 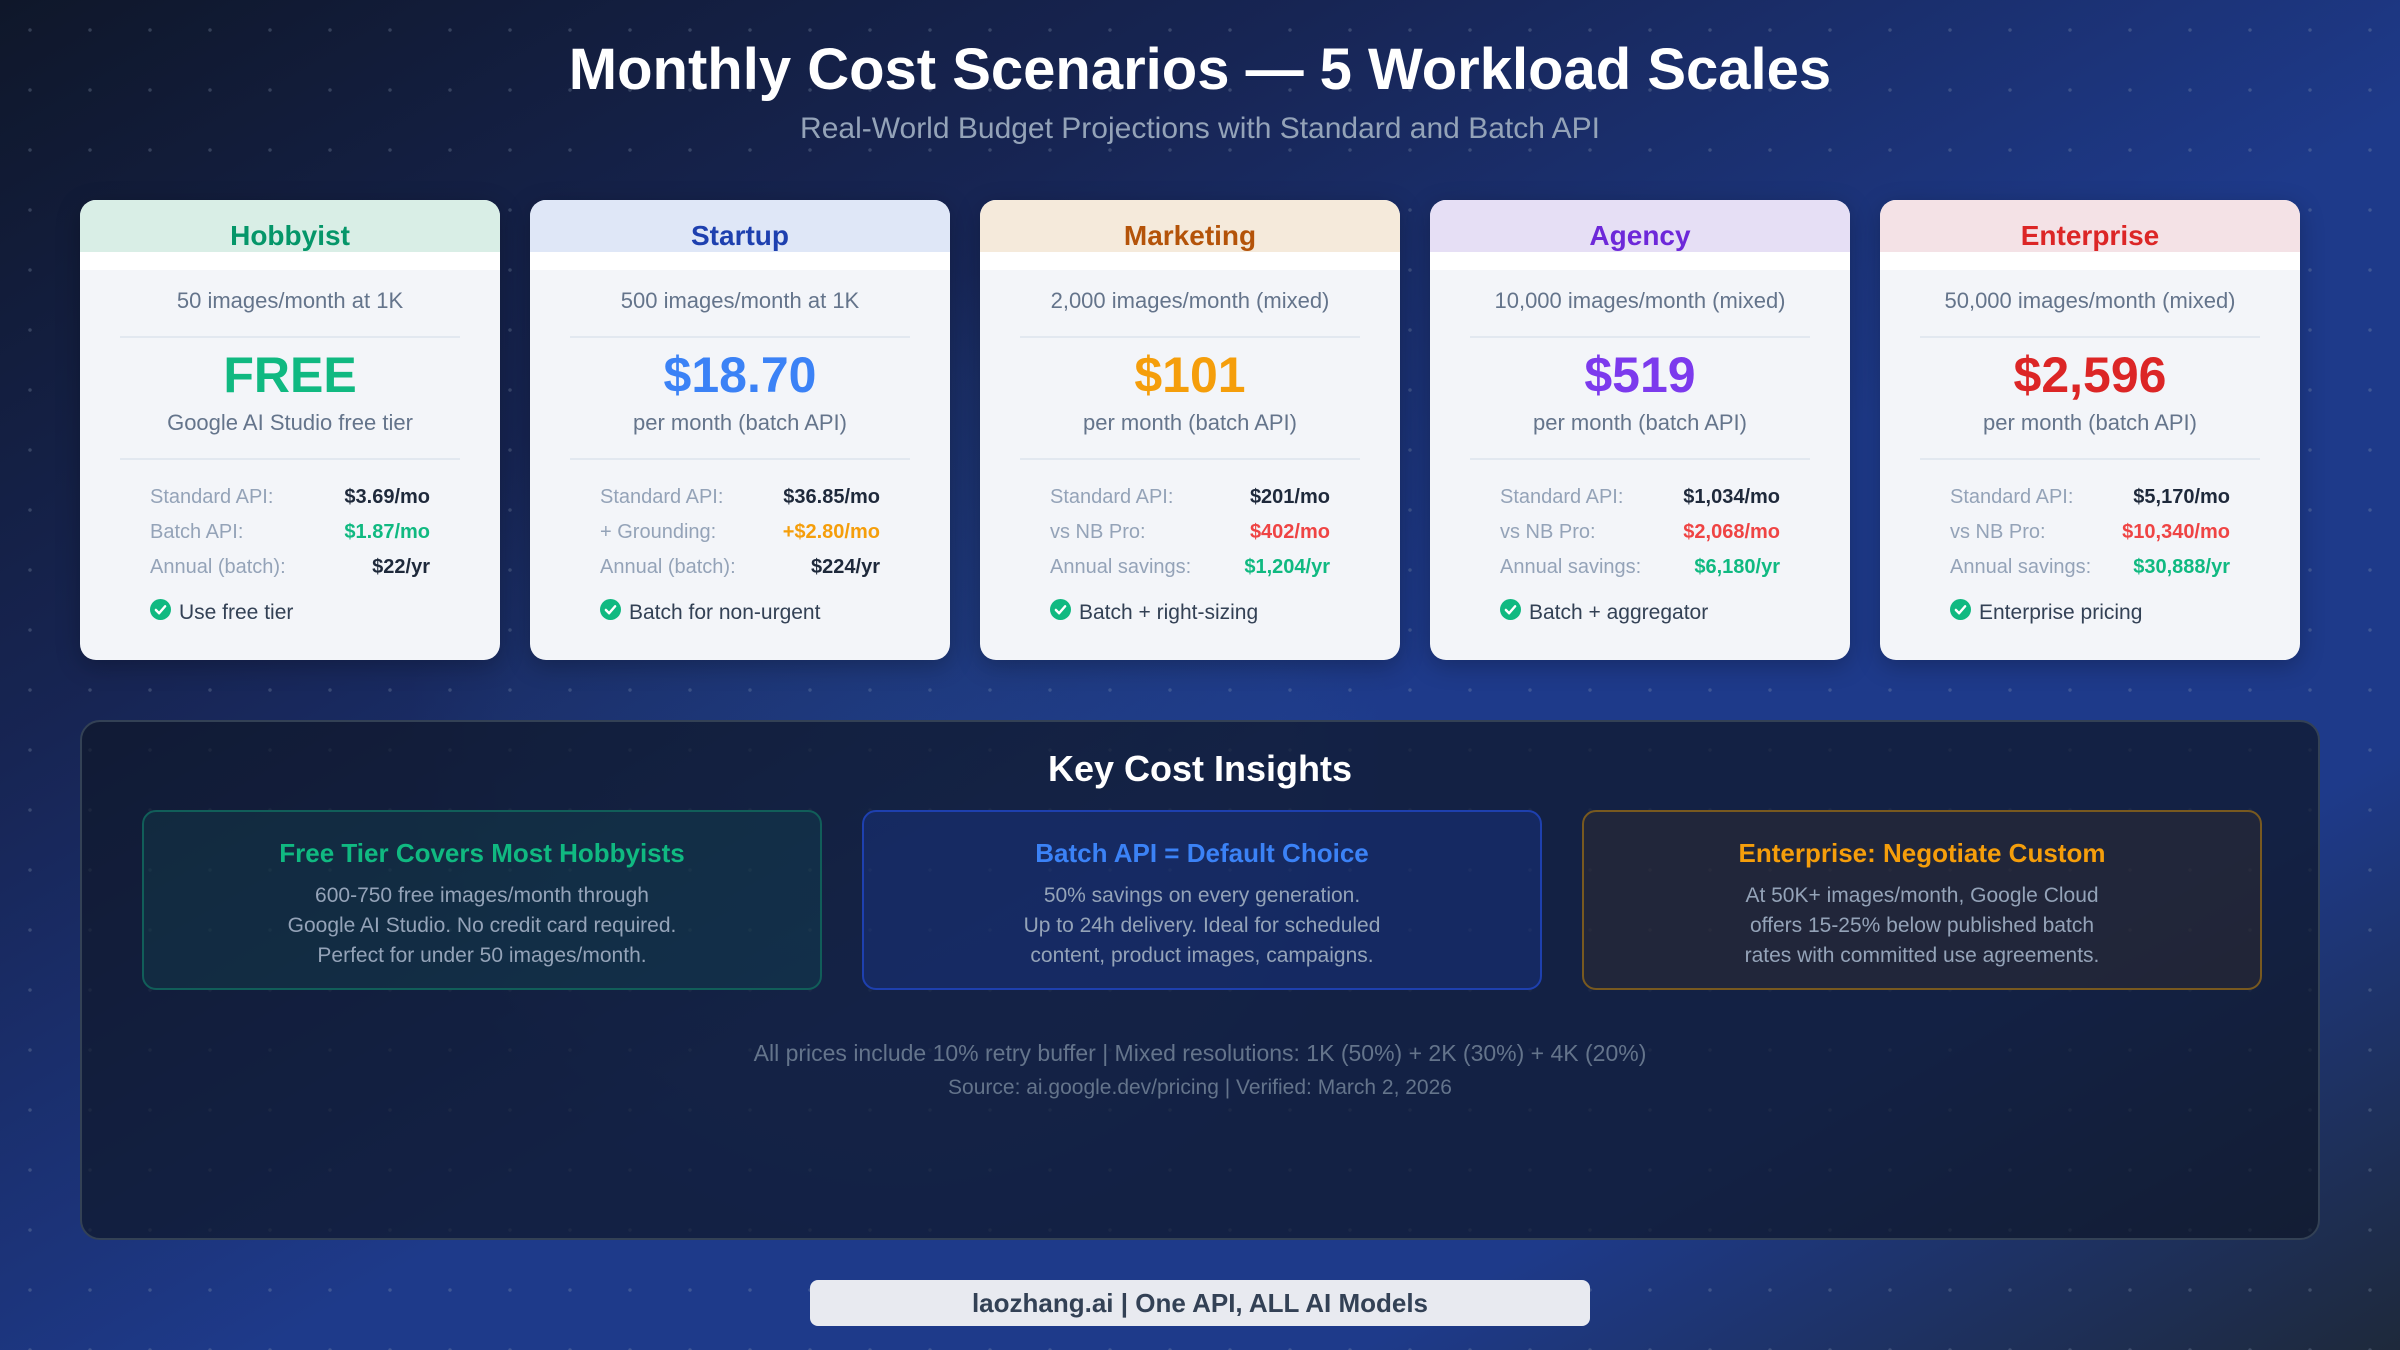 What do you see at coordinates (1289, 497) in the screenshot?
I see `cost-row-value: $201/mo` at bounding box center [1289, 497].